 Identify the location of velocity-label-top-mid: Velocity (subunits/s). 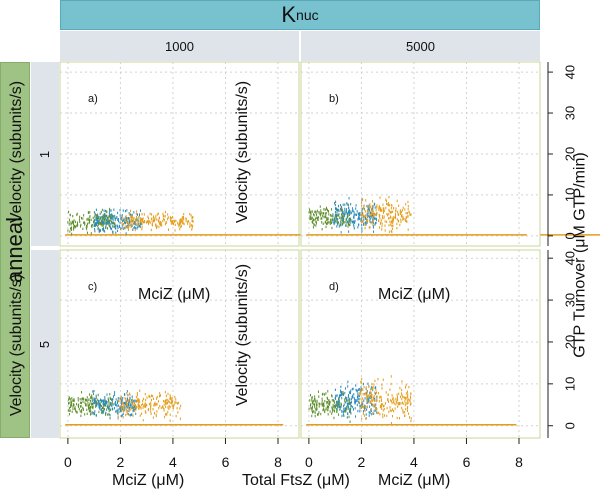
(242, 152).